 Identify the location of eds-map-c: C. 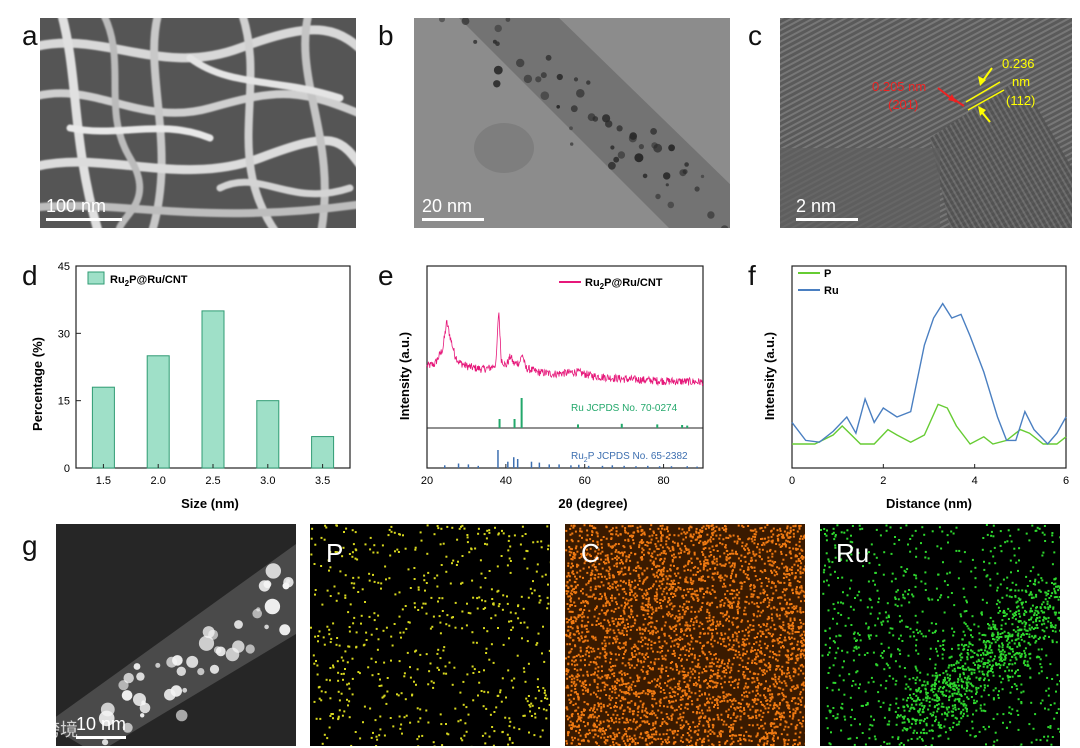
(685, 635).